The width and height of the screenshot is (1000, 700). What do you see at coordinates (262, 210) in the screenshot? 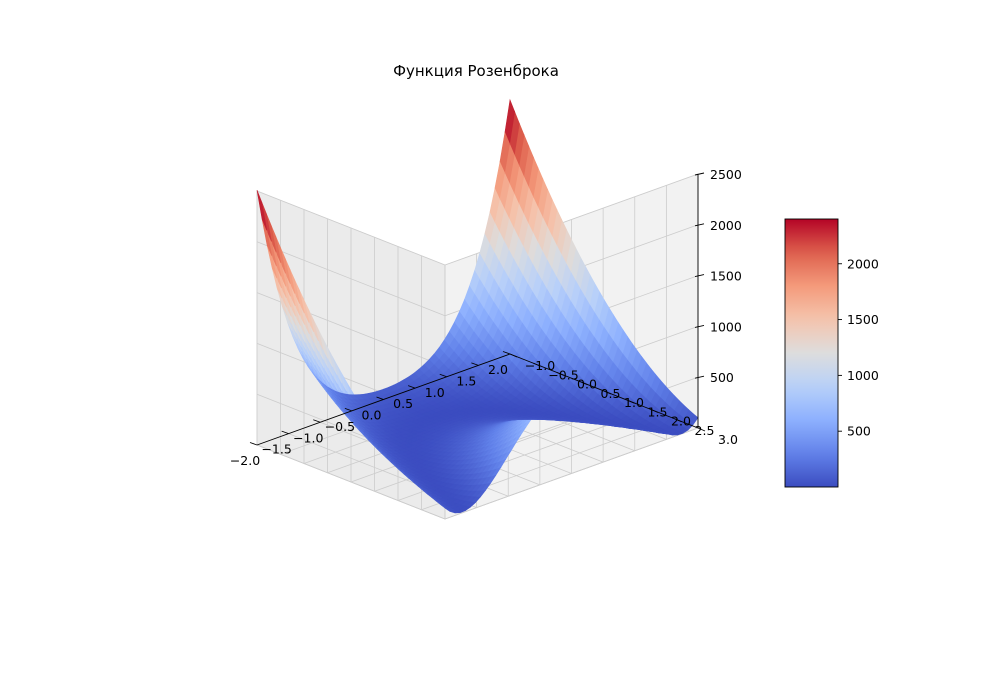
I see `surface-patch` at bounding box center [262, 210].